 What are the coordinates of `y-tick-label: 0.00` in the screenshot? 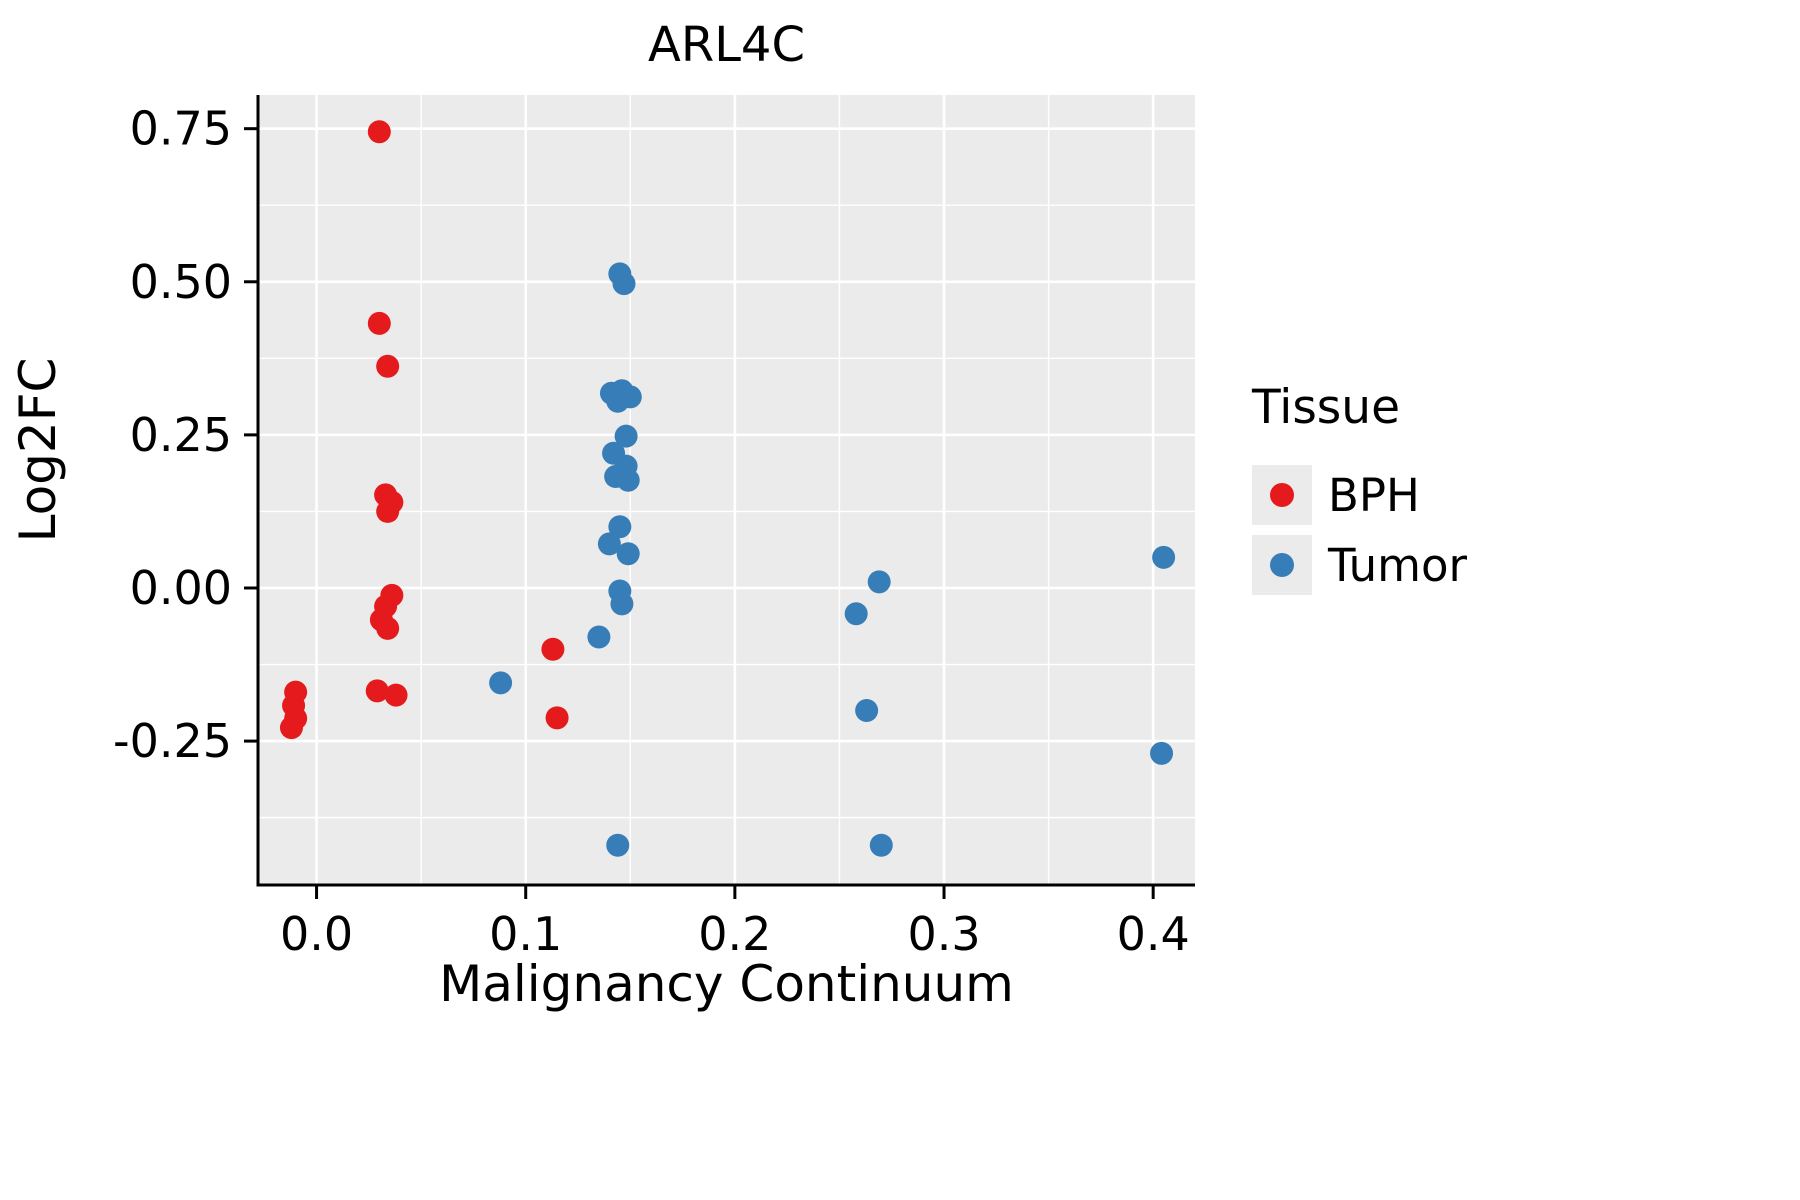 It's located at (181, 588).